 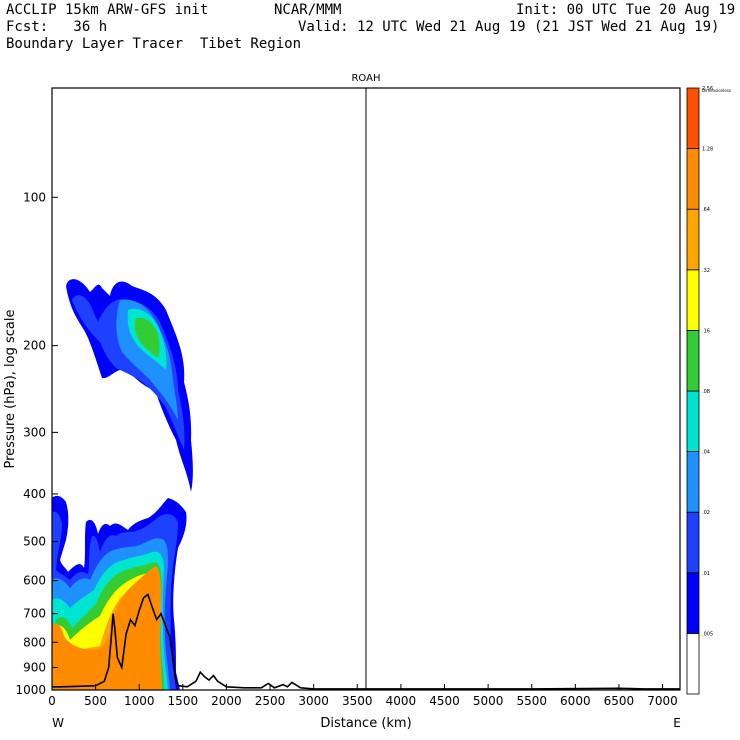 What do you see at coordinates (270, 701) in the screenshot?
I see `x-tick-label: 2500` at bounding box center [270, 701].